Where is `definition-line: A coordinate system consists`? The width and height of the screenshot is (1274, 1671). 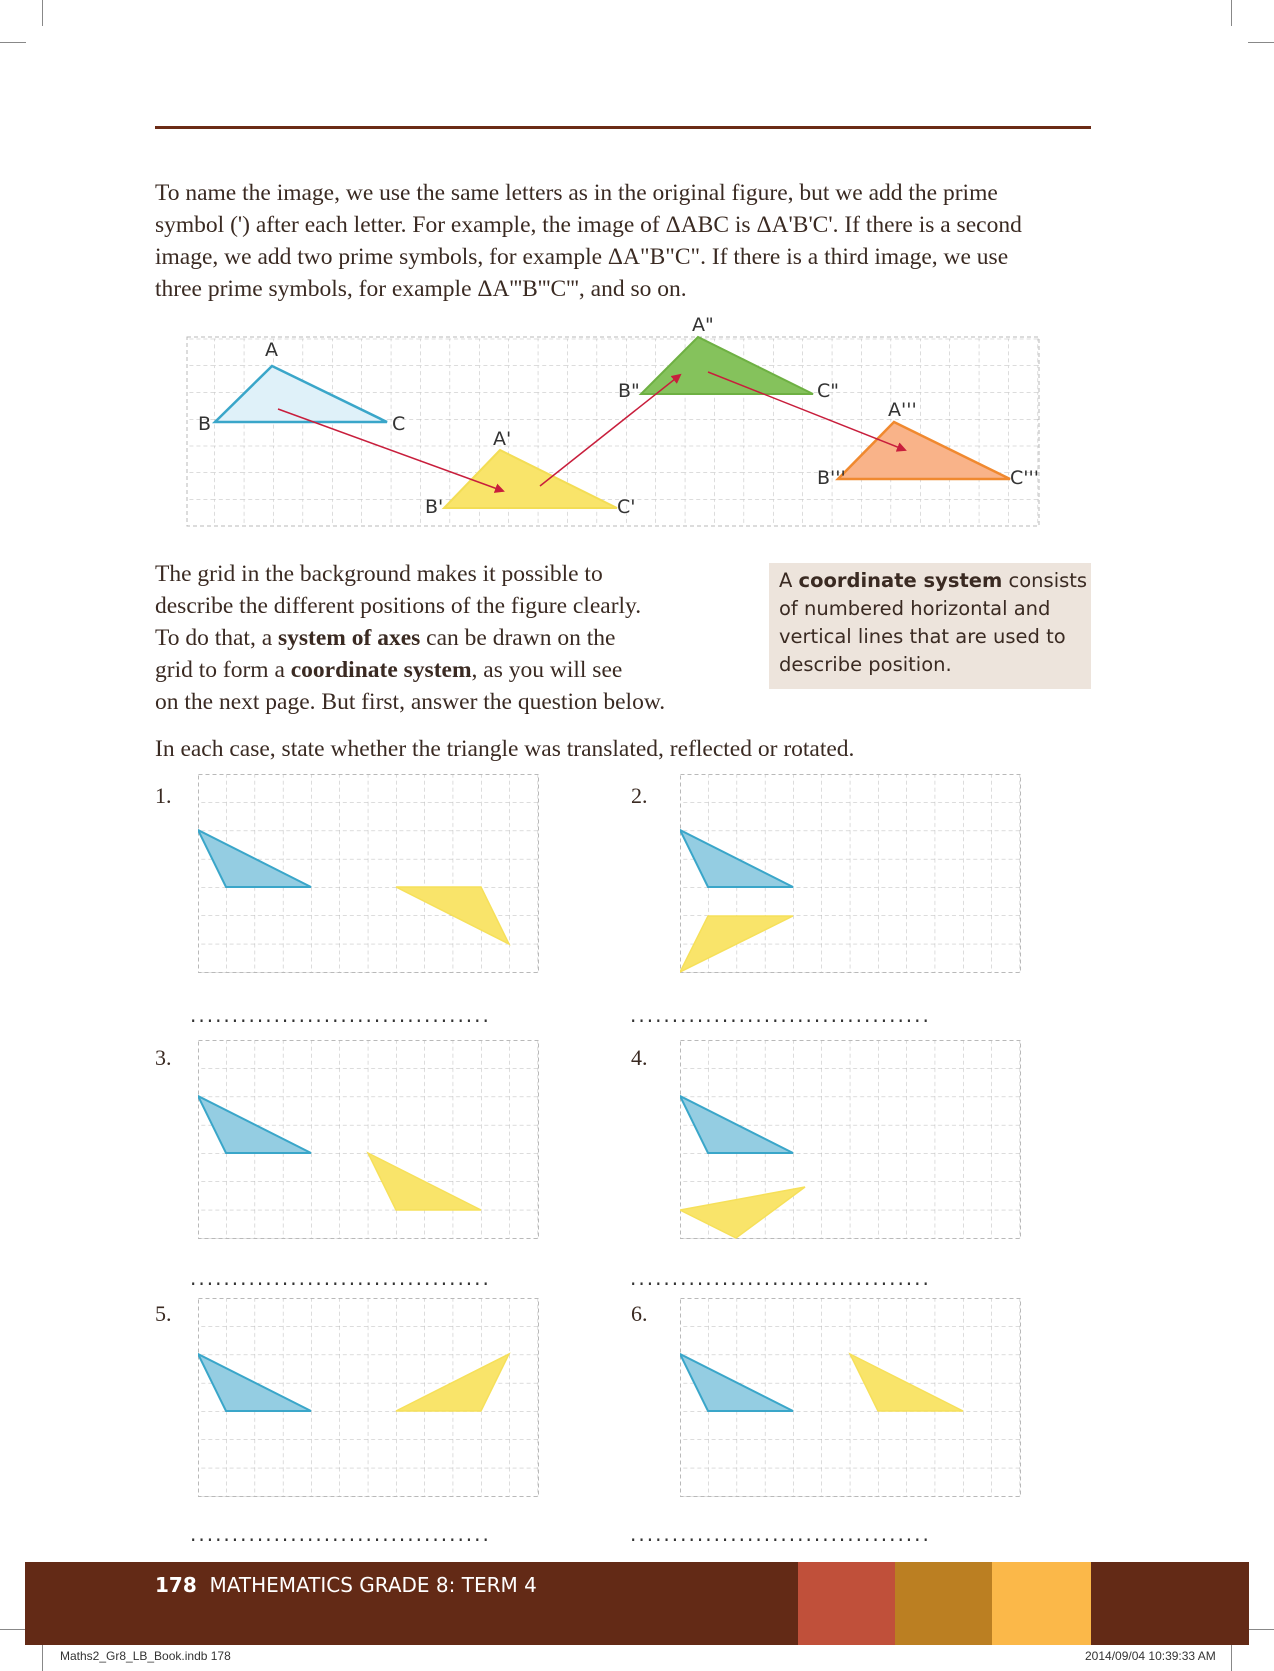
definition-line: A coordinate system consists is located at coordinates (935, 581).